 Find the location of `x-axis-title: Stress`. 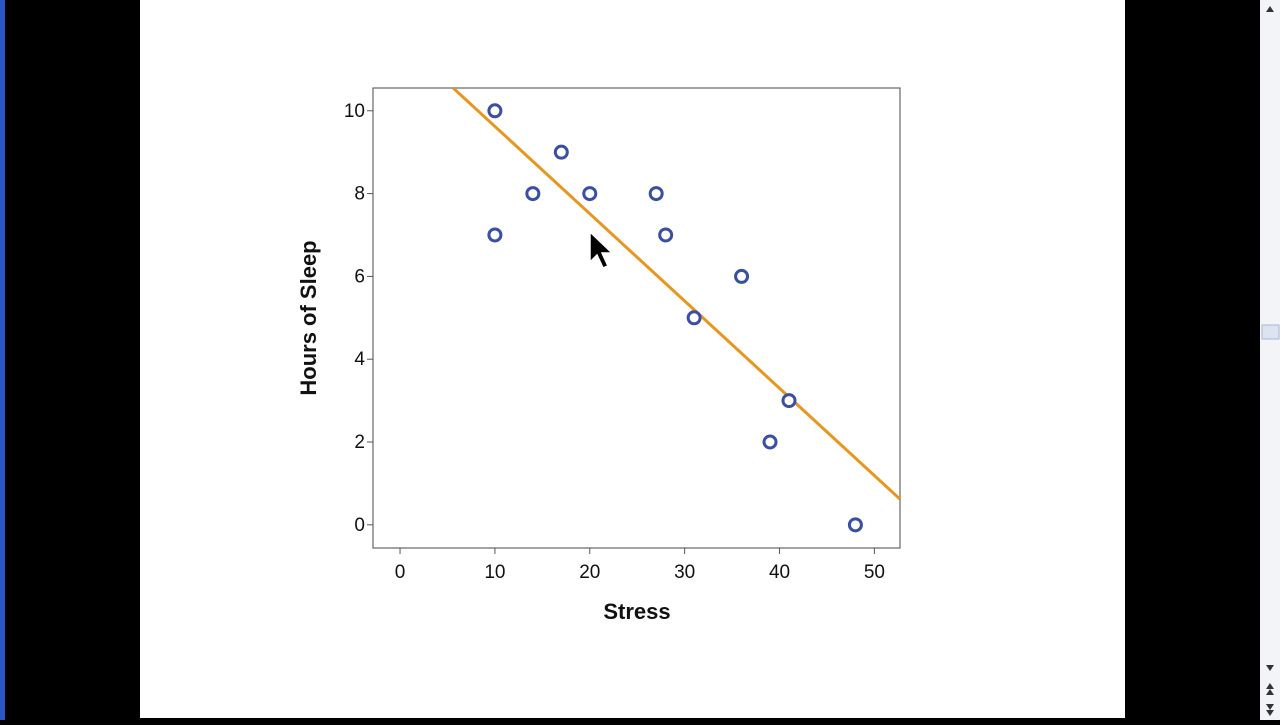

x-axis-title: Stress is located at coordinates (636, 611).